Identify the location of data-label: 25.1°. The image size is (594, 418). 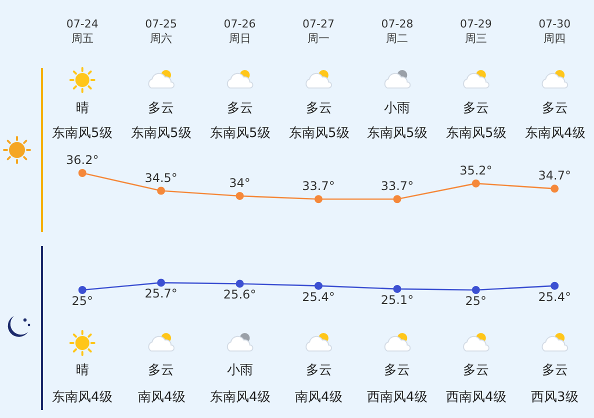
(397, 299).